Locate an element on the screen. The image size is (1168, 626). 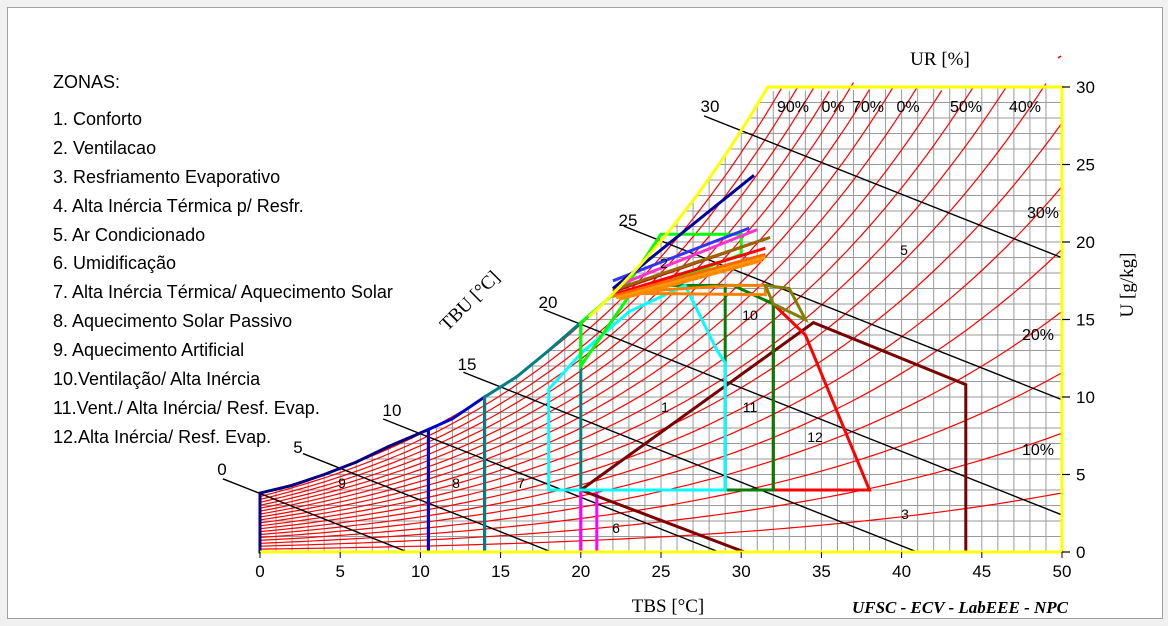
red-tick-mark is located at coordinates (1059, 57).